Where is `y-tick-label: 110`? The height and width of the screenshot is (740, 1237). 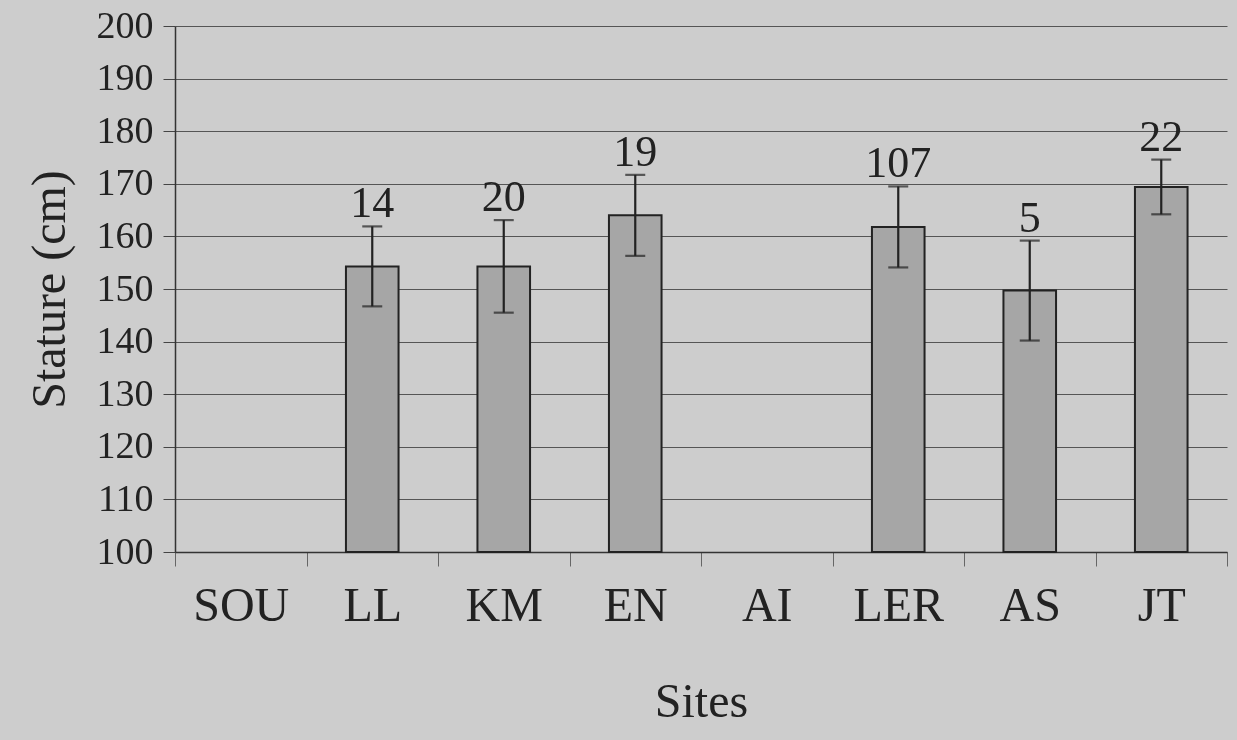
y-tick-label: 110 is located at coordinates (125, 497).